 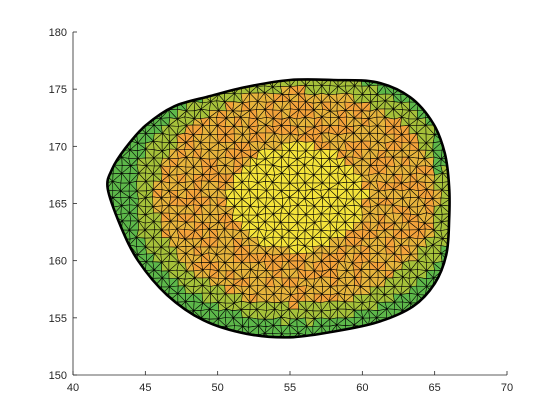 I want to click on y-tick-label: 155, so click(x=58, y=319).